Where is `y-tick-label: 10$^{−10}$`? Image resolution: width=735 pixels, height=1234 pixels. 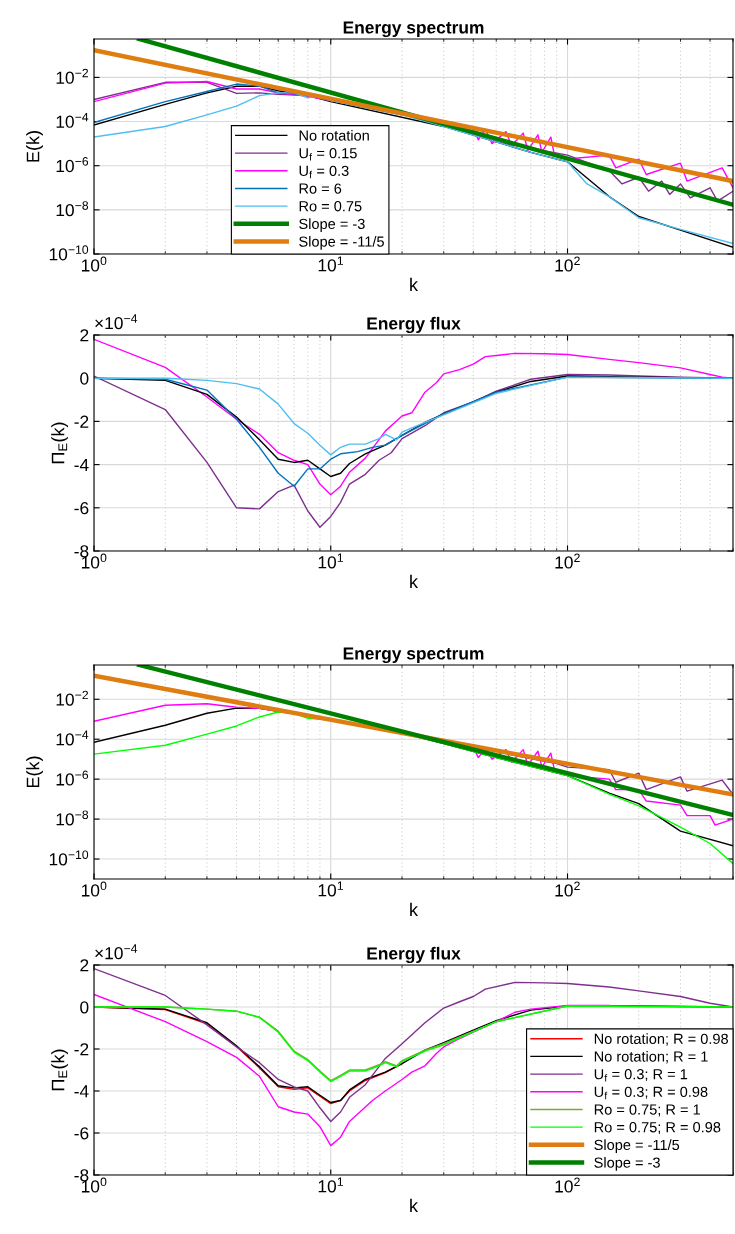
y-tick-label: 10$^{−10}$ is located at coordinates (69, 858).